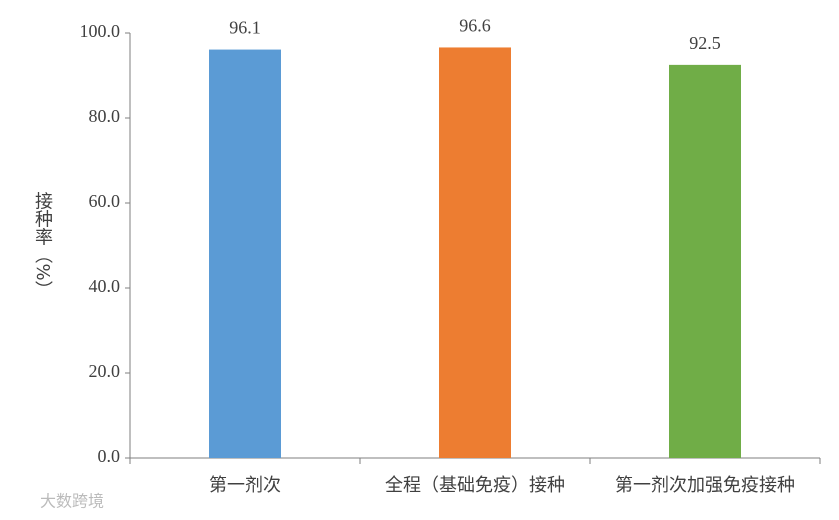 Image resolution: width=839 pixels, height=520 pixels. Describe the element at coordinates (109, 456) in the screenshot. I see `y-tick-label: 0.0` at that location.